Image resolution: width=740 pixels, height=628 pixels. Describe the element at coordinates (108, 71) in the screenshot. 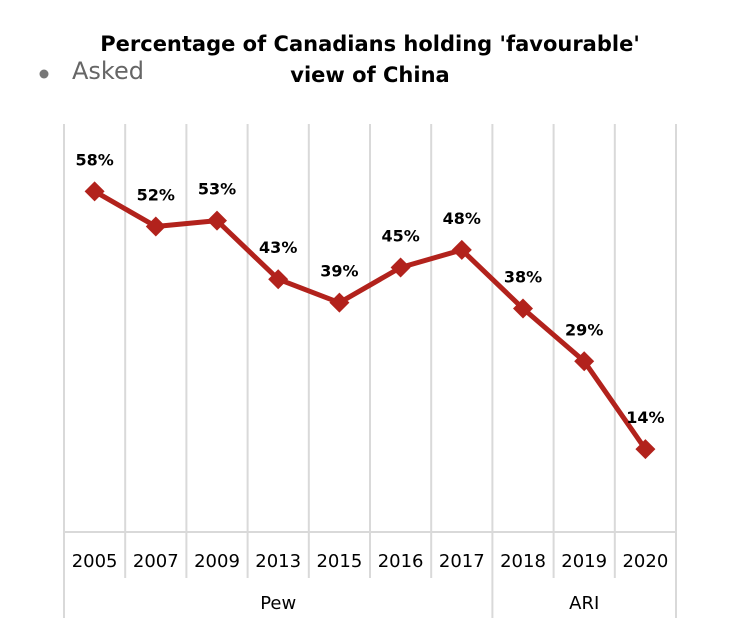

I see `bullet-label: Asked` at that location.